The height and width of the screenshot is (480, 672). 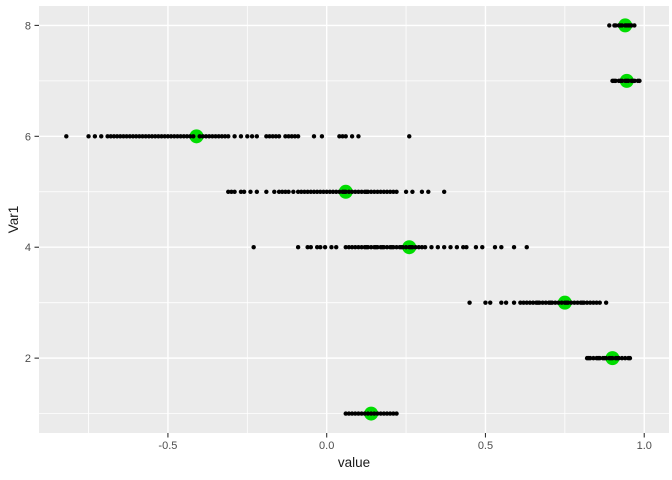 What do you see at coordinates (28, 359) in the screenshot?
I see `y-tick-label: 2` at bounding box center [28, 359].